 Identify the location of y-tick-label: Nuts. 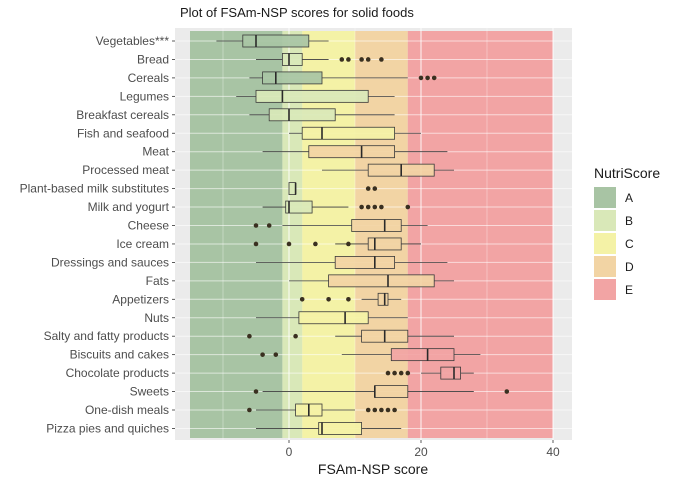
(156, 318).